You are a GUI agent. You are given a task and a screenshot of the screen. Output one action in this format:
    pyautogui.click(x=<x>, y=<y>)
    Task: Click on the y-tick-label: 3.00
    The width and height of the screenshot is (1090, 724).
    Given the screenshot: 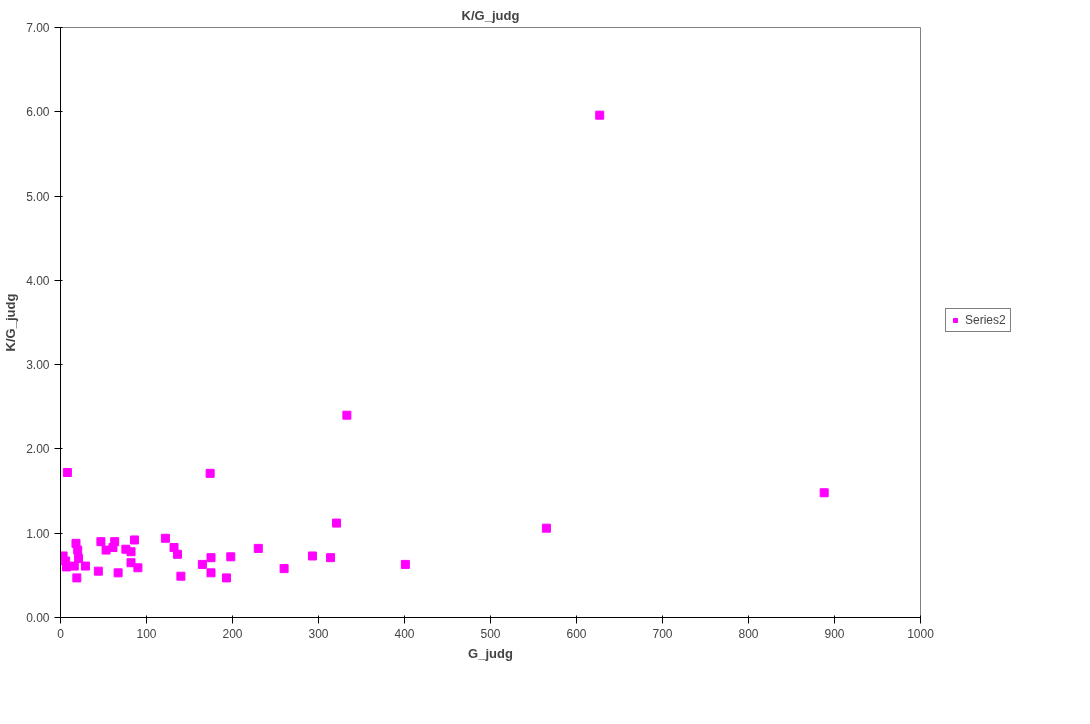 What is the action you would take?
    pyautogui.click(x=38, y=365)
    